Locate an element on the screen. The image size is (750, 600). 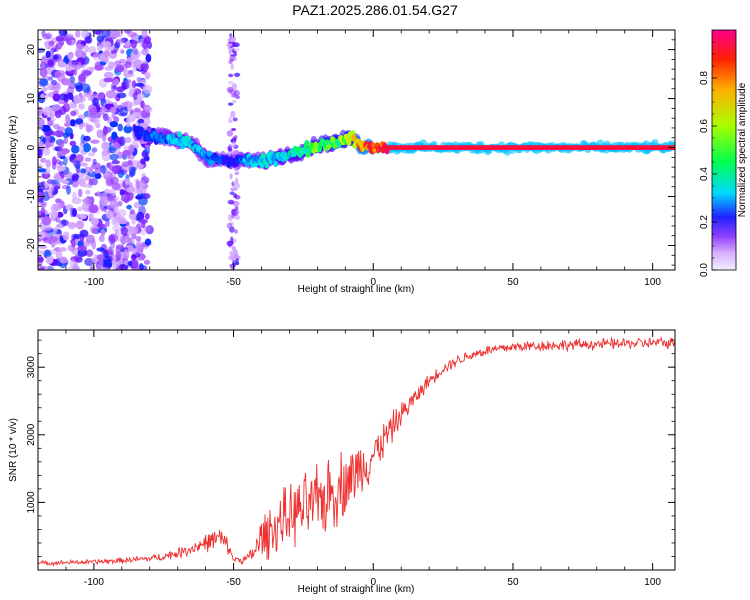
ridge-core is located at coordinates (267, 165).